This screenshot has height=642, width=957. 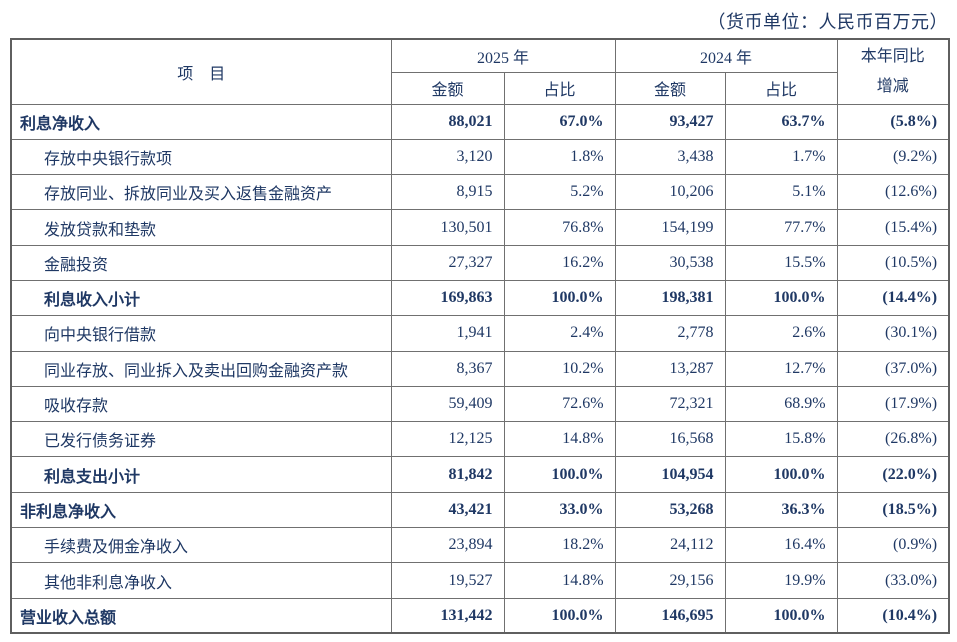 I want to click on amount-2024-header: 金额, so click(x=670, y=88).